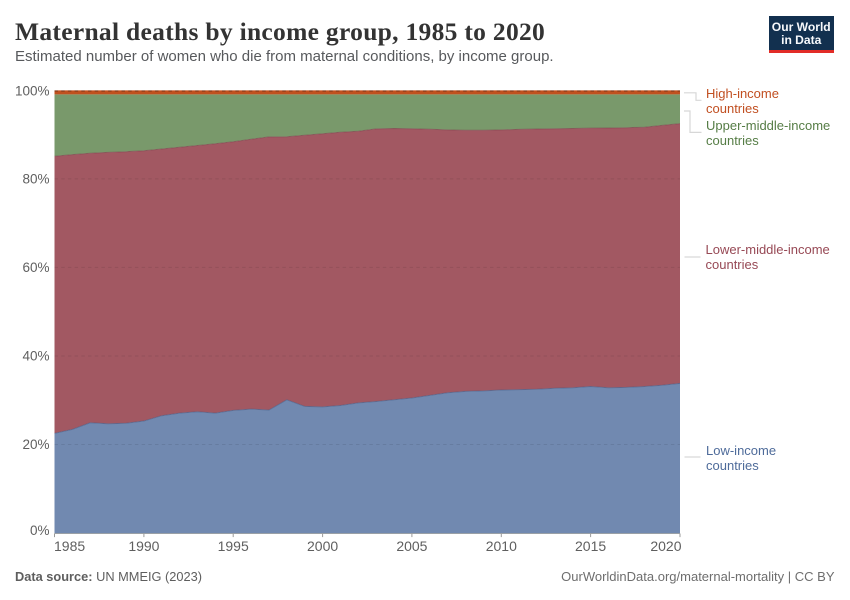 Image resolution: width=850 pixels, height=600 pixels. I want to click on svg-text: 2020, so click(665, 546).